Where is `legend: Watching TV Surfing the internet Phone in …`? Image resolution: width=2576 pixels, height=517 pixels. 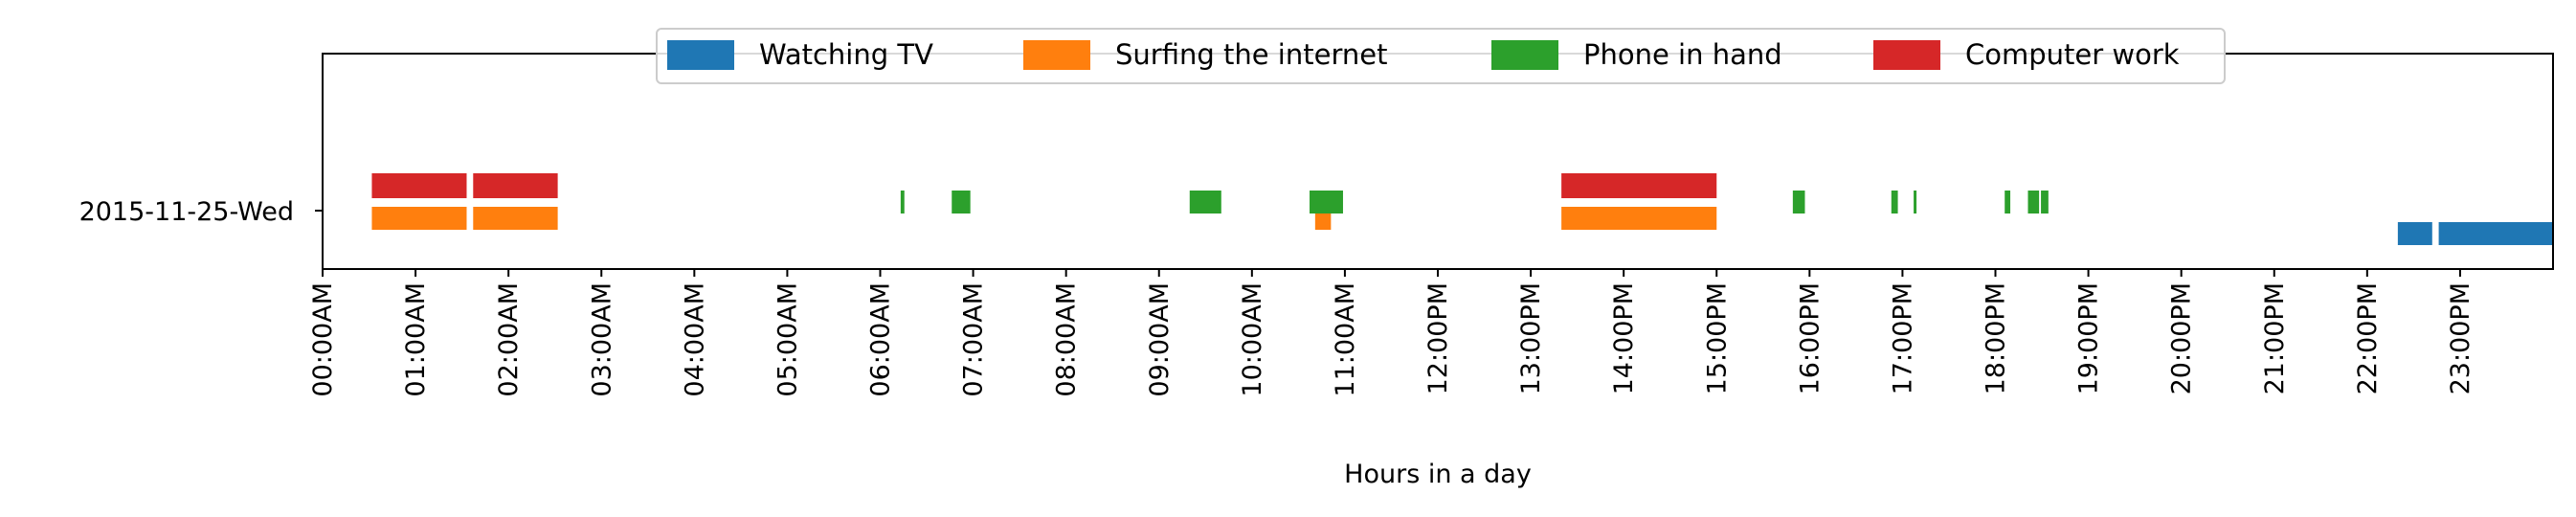 legend: Watching TV Surfing the internet Phone in … is located at coordinates (1441, 56).